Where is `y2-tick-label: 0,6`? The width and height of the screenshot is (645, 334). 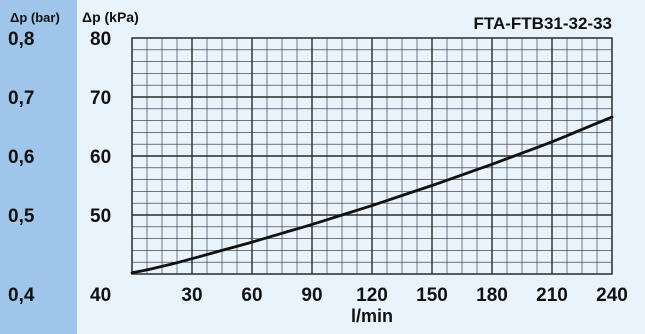 y2-tick-label: 0,6 is located at coordinates (21, 157).